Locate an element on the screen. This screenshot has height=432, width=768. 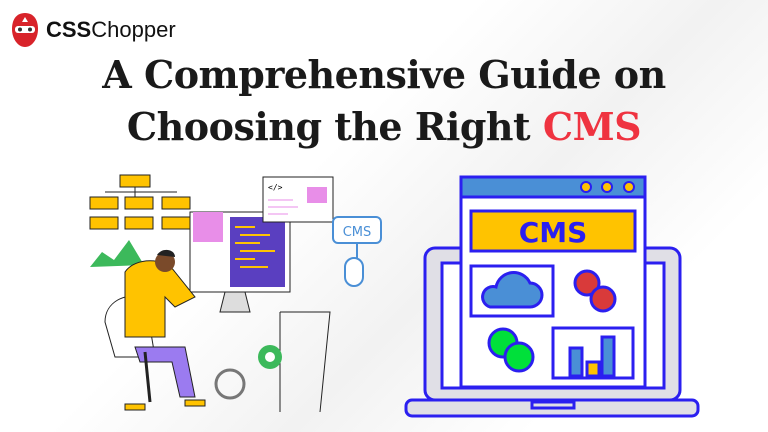
brand-logo: CSSChopper is located at coordinates (93, 30).